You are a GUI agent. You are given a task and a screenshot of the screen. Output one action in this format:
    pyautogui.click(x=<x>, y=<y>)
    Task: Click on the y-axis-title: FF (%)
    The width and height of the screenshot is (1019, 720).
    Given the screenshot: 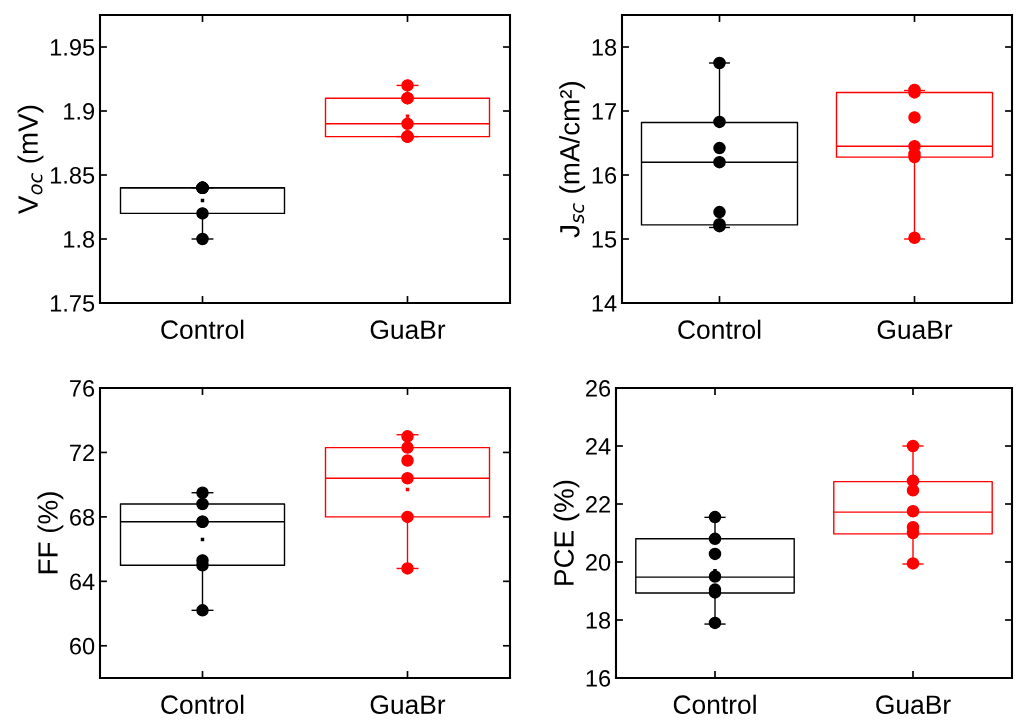 What is the action you would take?
    pyautogui.click(x=50, y=533)
    